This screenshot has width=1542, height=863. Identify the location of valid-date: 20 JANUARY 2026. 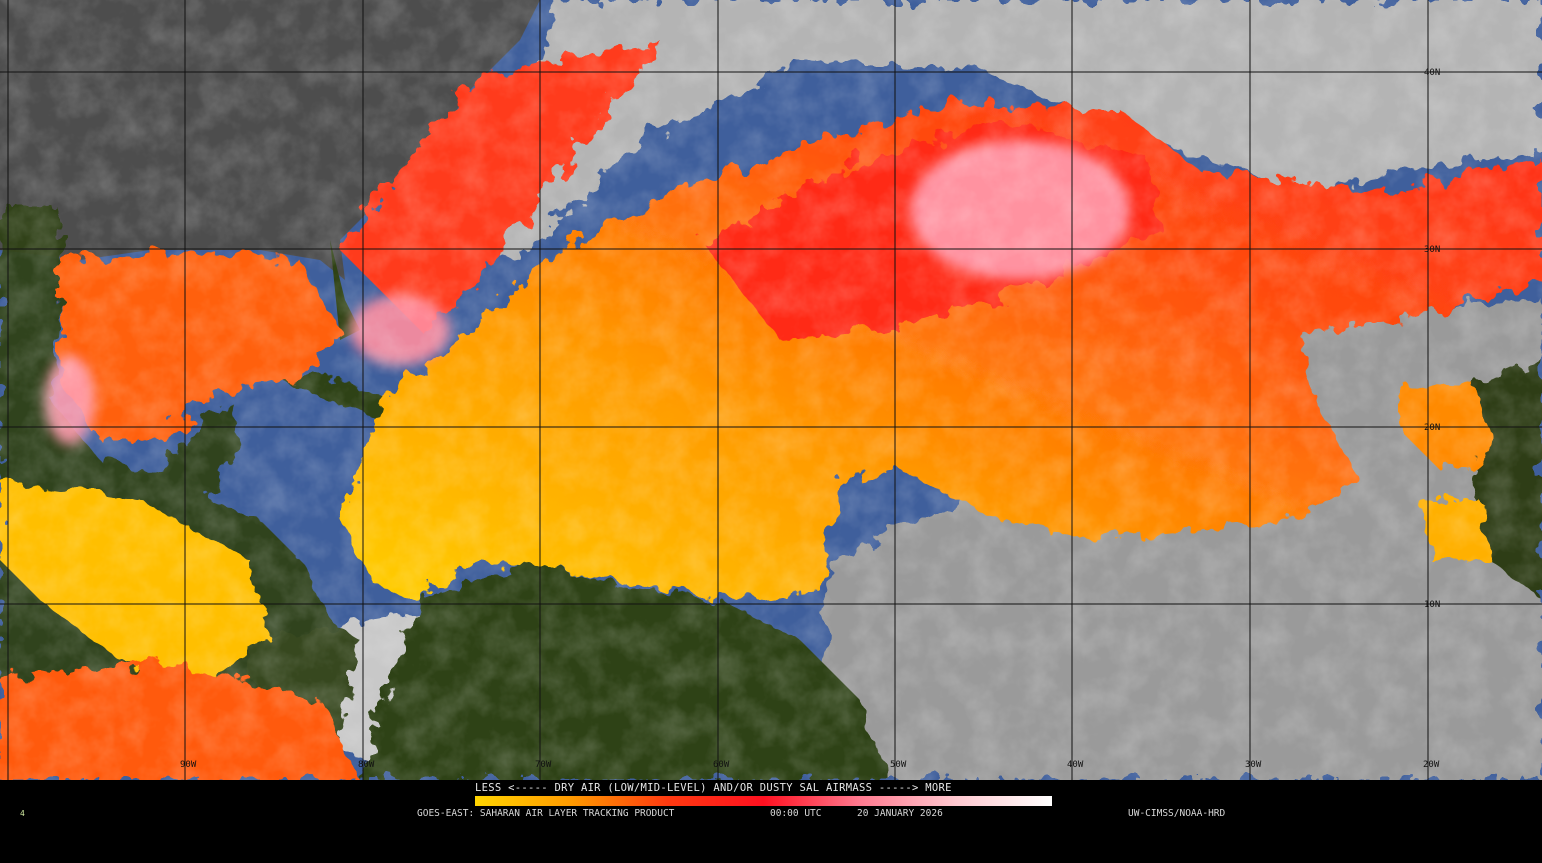
(900, 813).